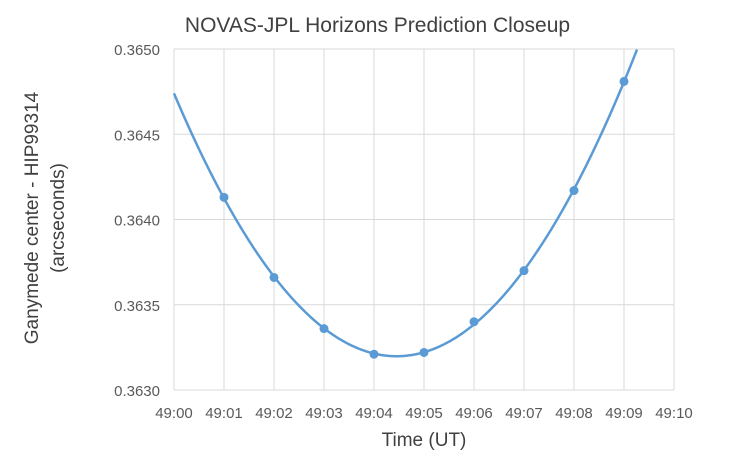  What do you see at coordinates (46, 218) in the screenshot?
I see `y-axis-label: Ganymede center - HIP99314 (arcseconds)` at bounding box center [46, 218].